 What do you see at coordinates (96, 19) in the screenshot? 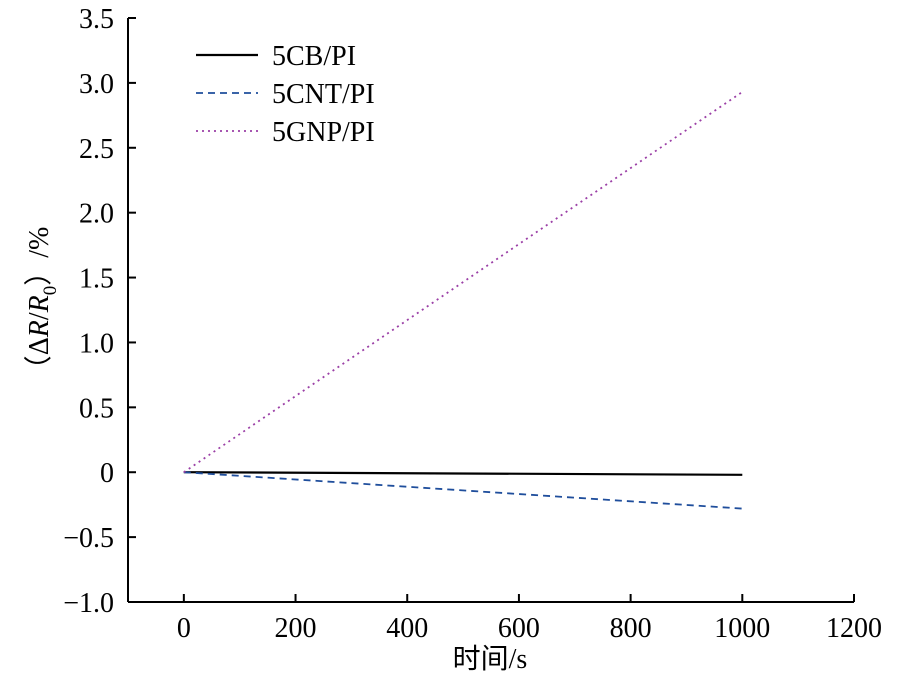
I see `y-tick-label: 3.5` at bounding box center [96, 19].